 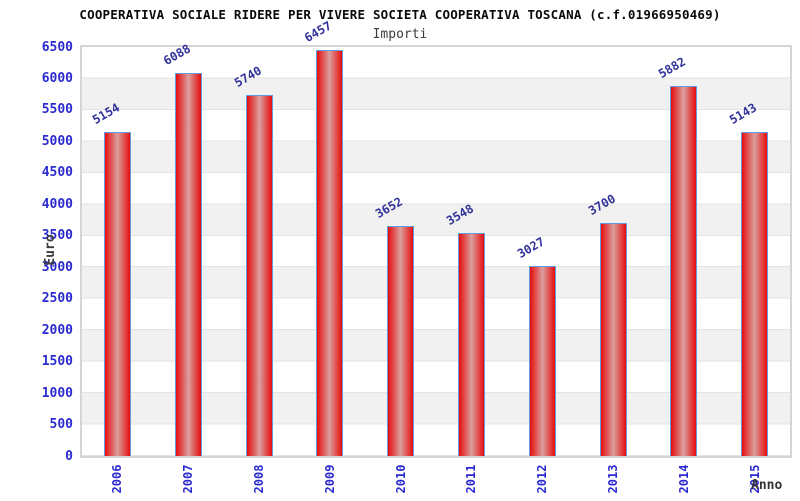 I want to click on bar-value-label: 5154, so click(x=105, y=113).